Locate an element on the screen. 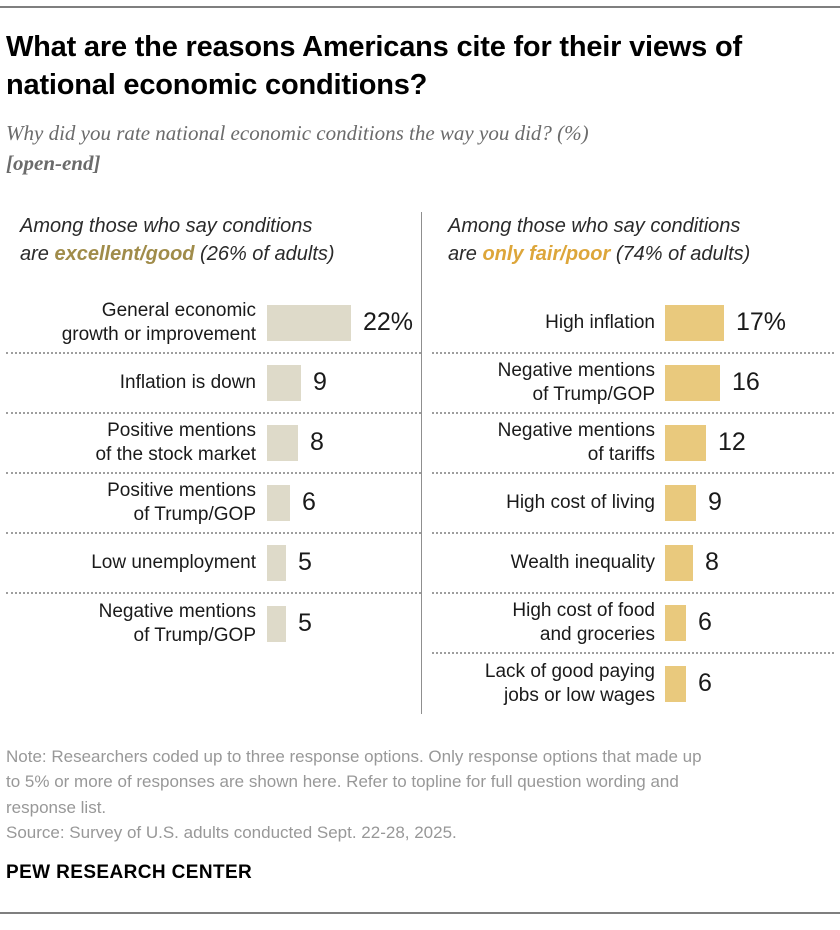 The width and height of the screenshot is (840, 930). chart-row: Positive mentions of Trump/GOP 6 is located at coordinates (213, 504).